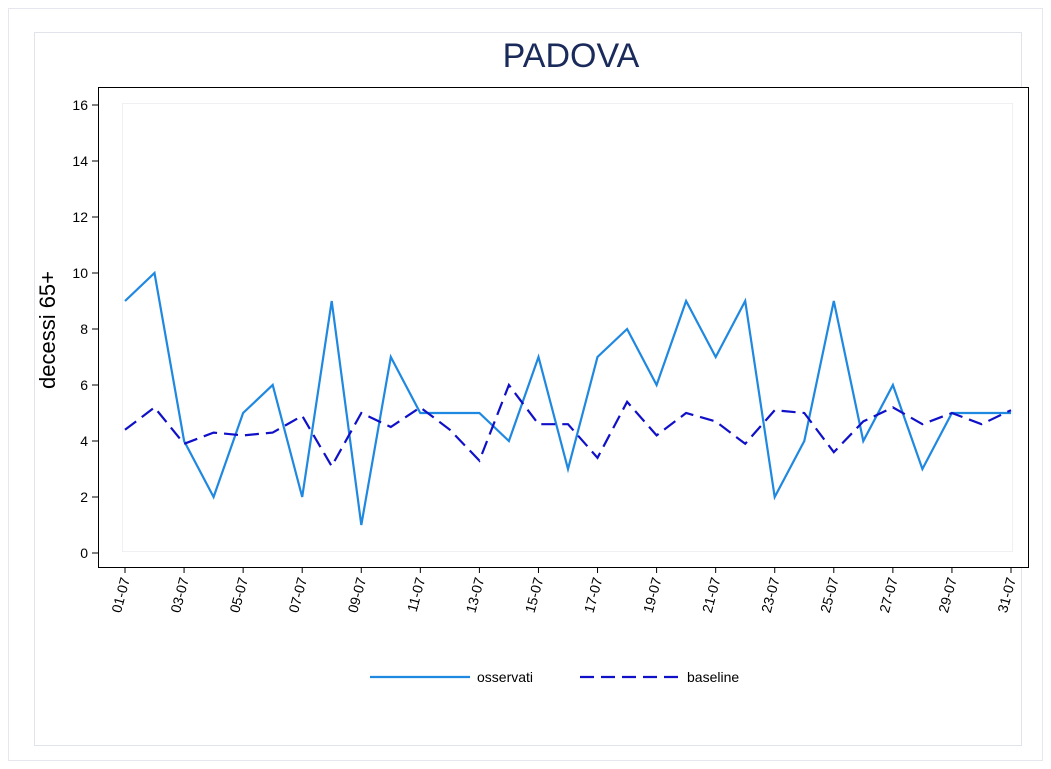  What do you see at coordinates (505, 677) in the screenshot?
I see `legend-label: osservati` at bounding box center [505, 677].